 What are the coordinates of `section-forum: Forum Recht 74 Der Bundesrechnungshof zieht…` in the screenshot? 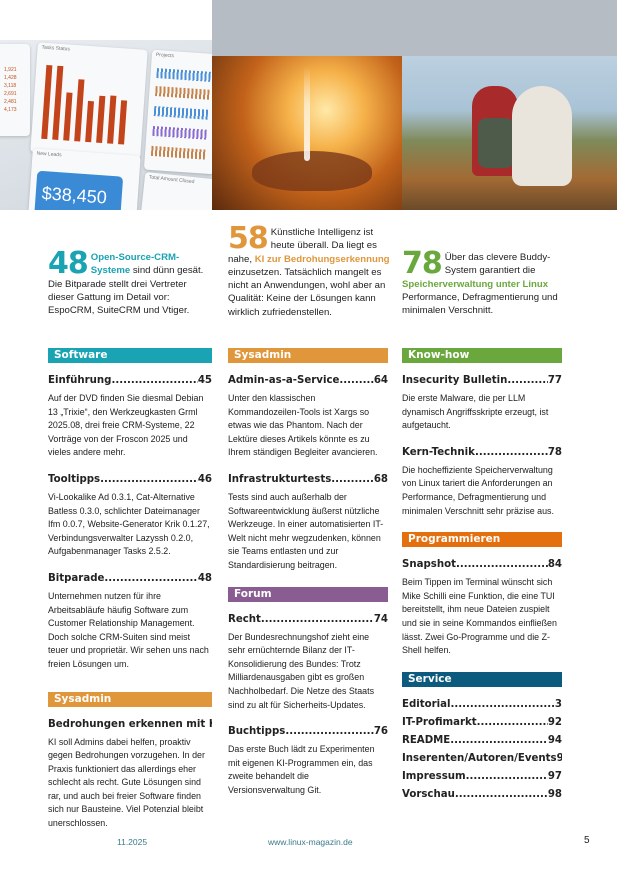 It's located at (308, 692).